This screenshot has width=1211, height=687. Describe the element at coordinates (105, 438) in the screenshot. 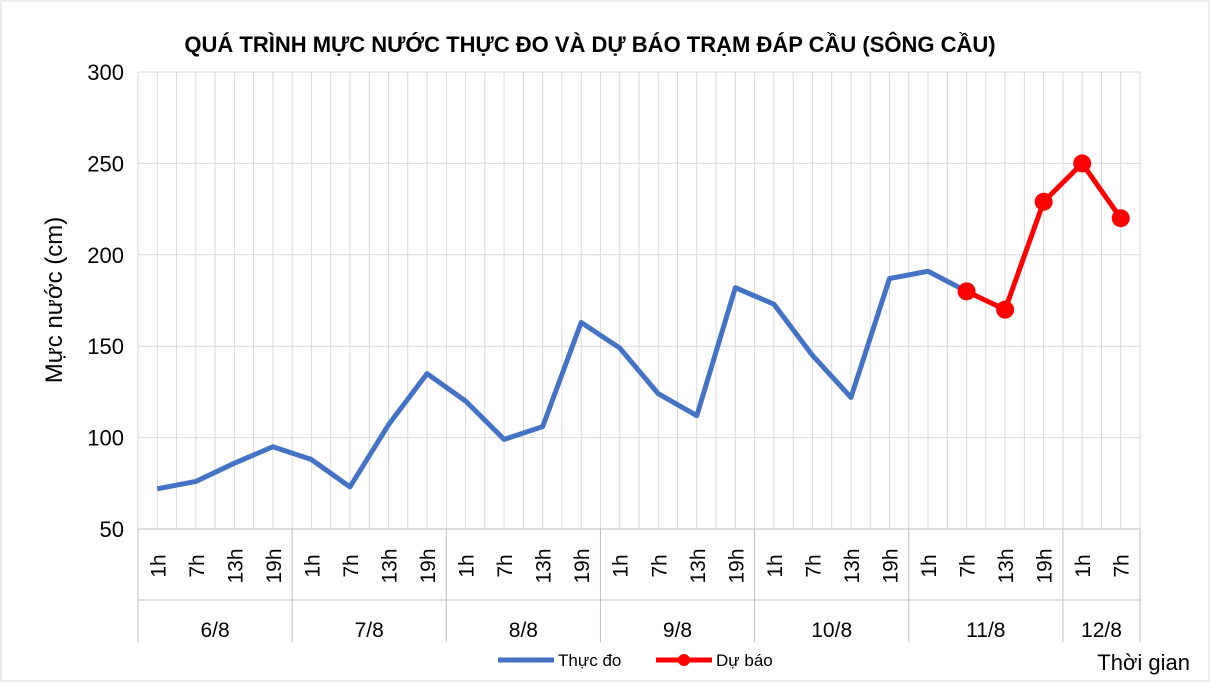

I see `y-tick-label: 100` at that location.